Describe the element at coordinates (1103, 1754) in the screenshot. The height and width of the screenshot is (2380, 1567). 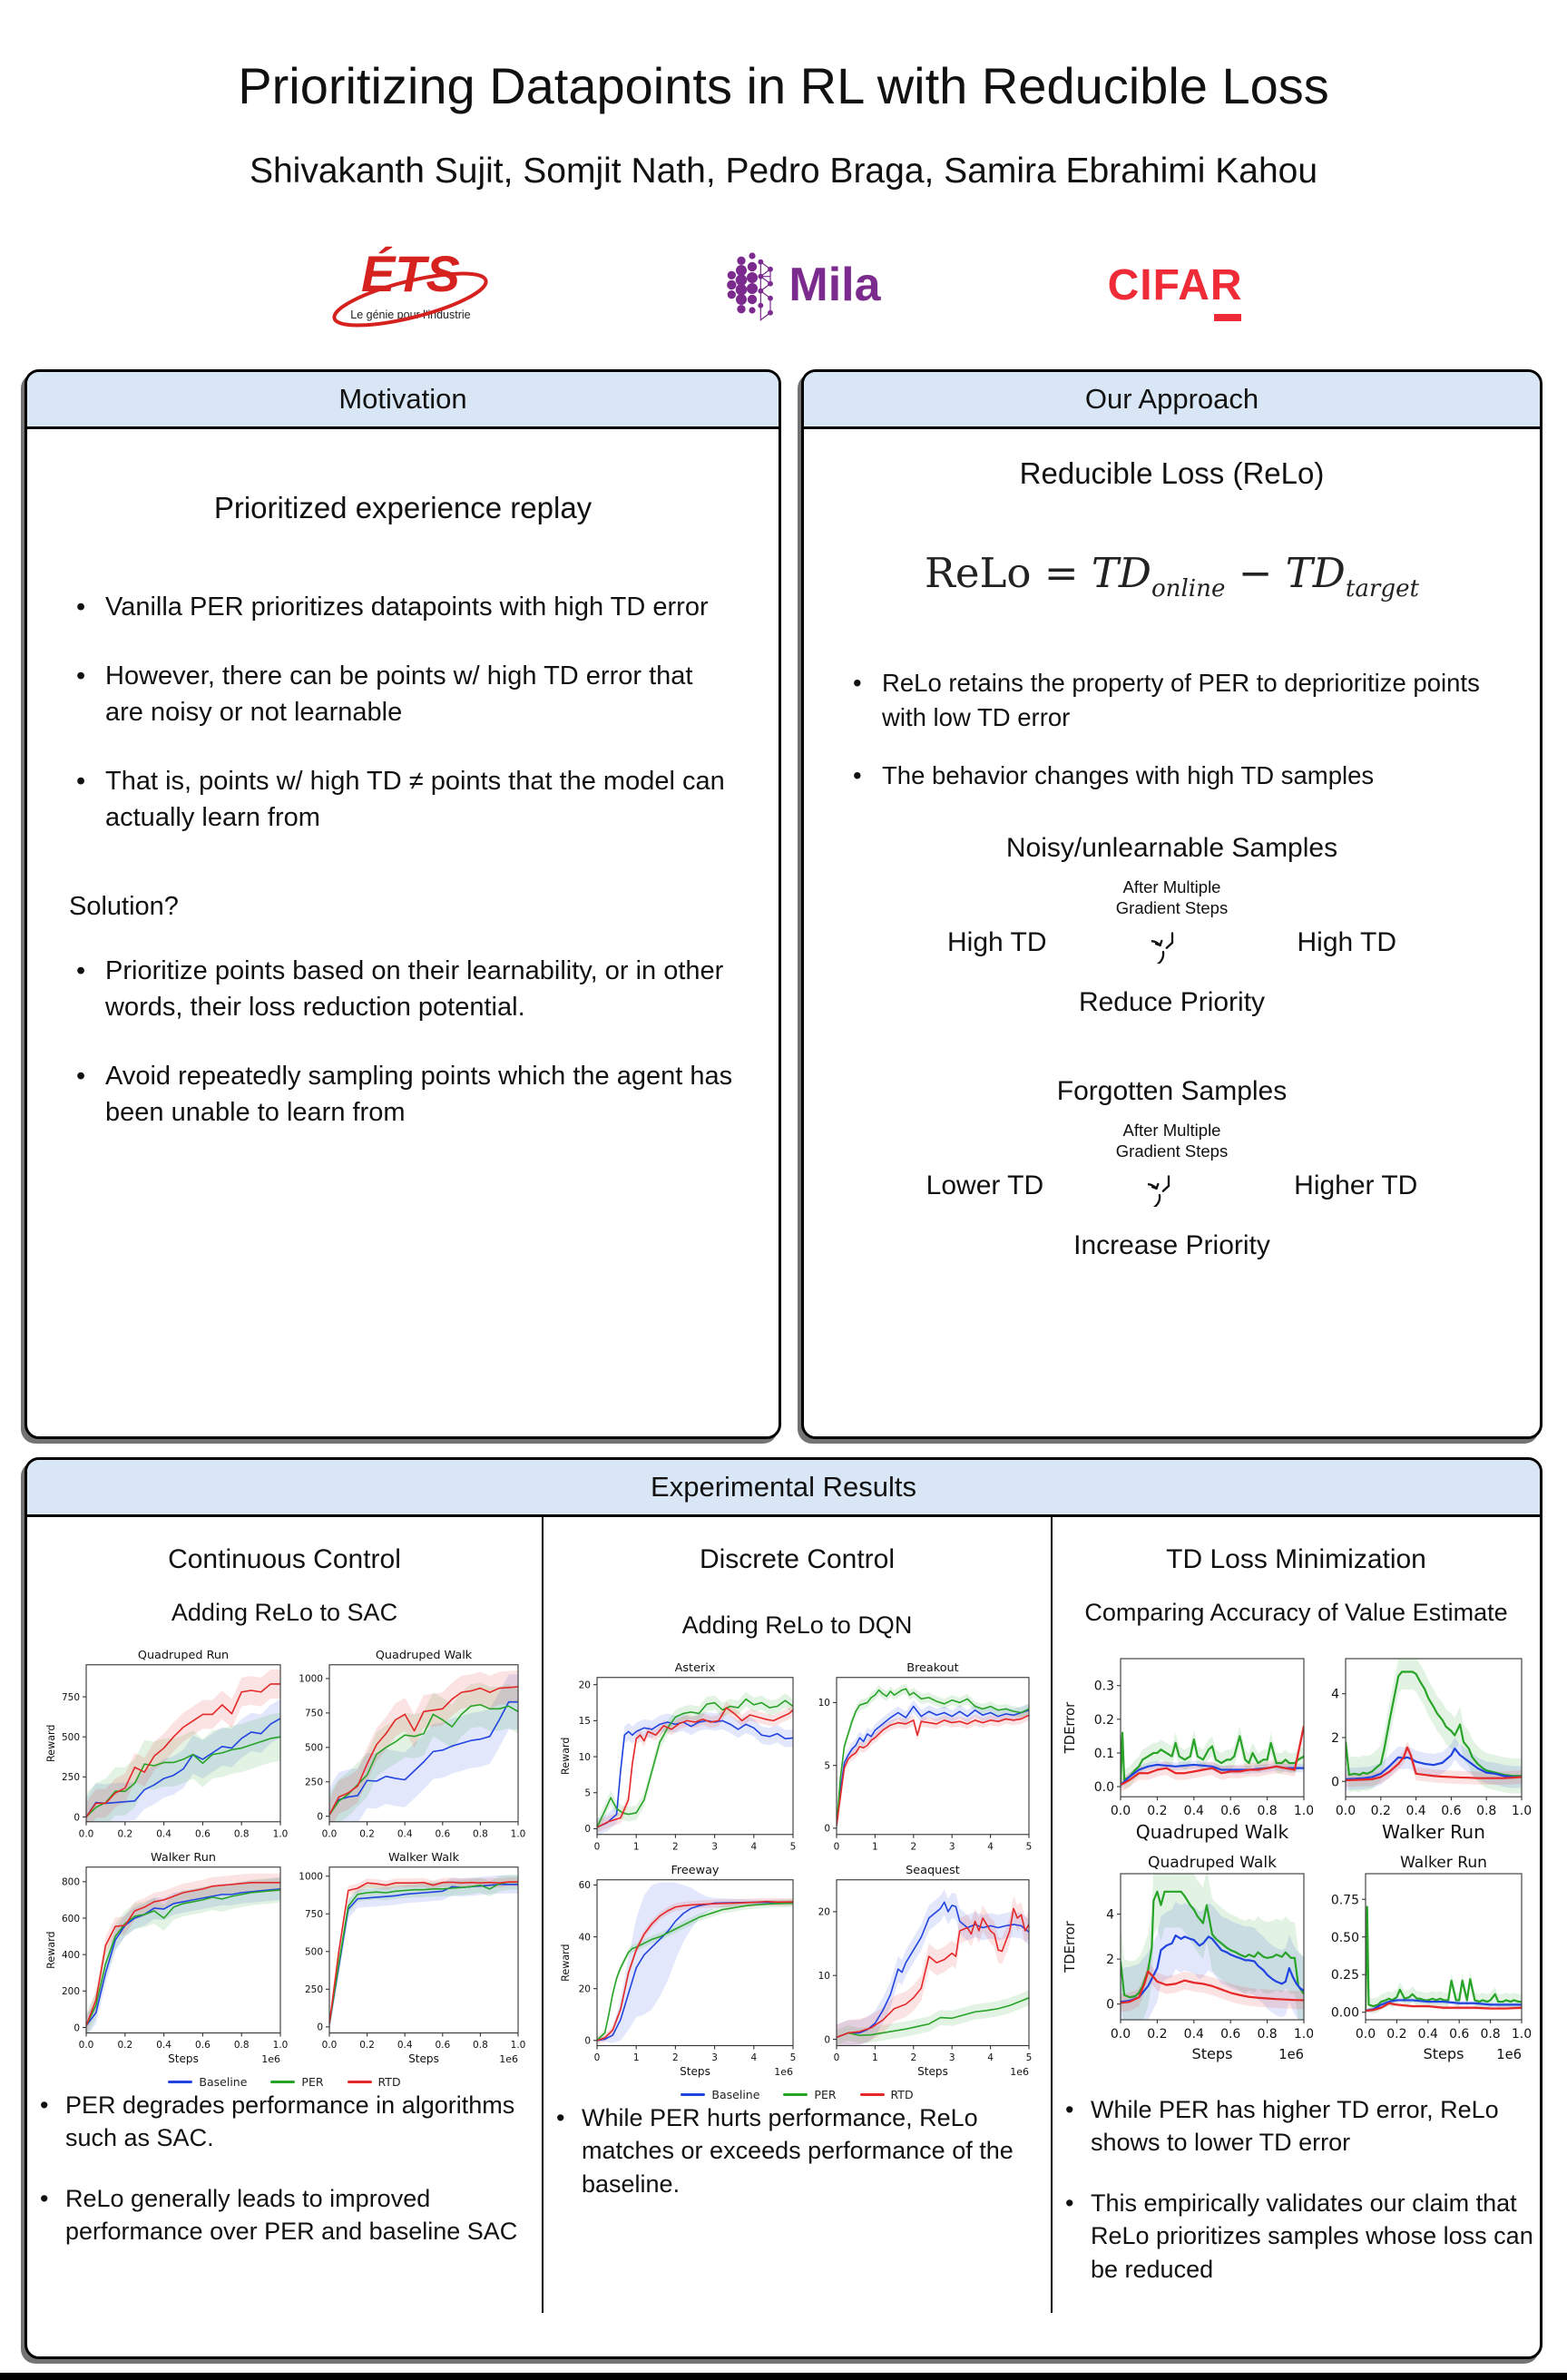
I see `svg-text: 0.1` at that location.